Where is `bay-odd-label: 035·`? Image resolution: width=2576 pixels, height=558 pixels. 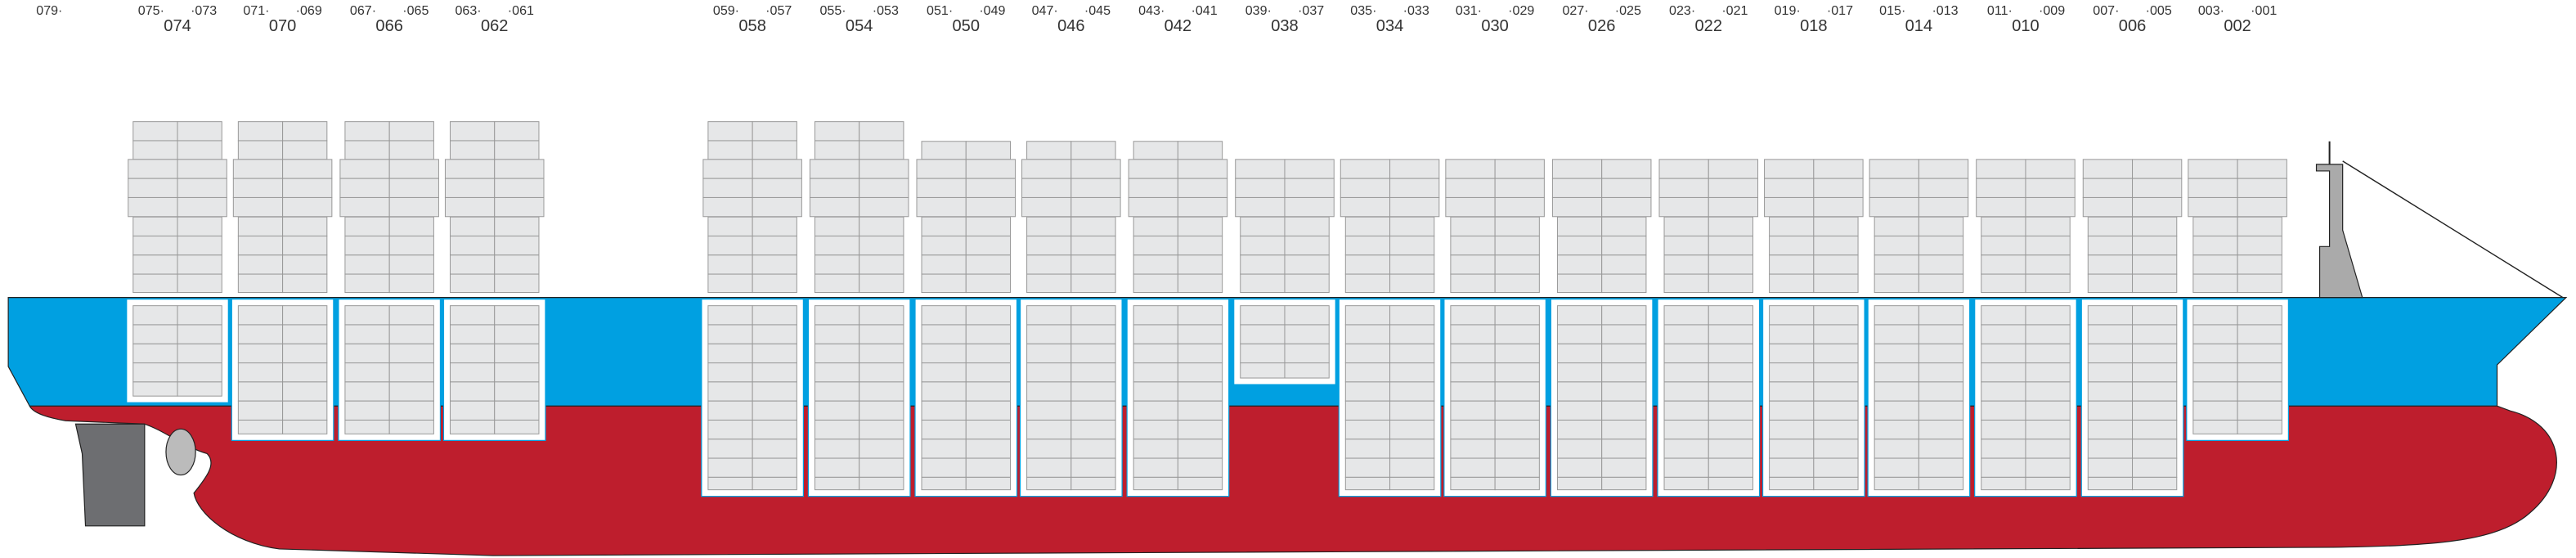 bay-odd-label: 035· is located at coordinates (1363, 11).